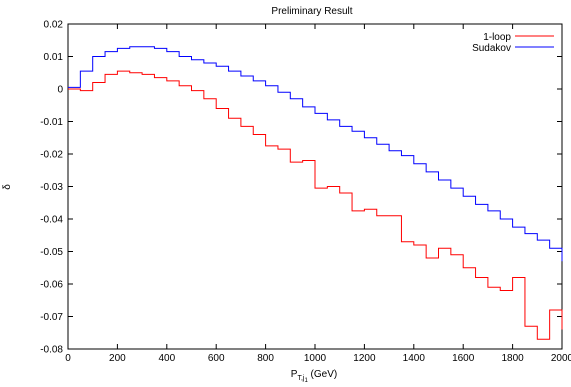 The image size is (571, 387). Describe the element at coordinates (463, 358) in the screenshot. I see `x-tick-label: 1600` at that location.